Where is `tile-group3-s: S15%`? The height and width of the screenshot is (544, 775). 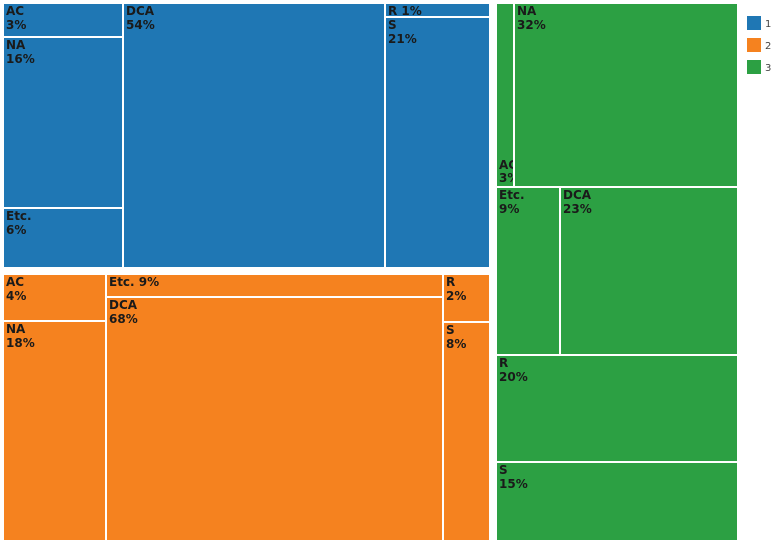 tile-group3-s: S15% is located at coordinates (617, 501).